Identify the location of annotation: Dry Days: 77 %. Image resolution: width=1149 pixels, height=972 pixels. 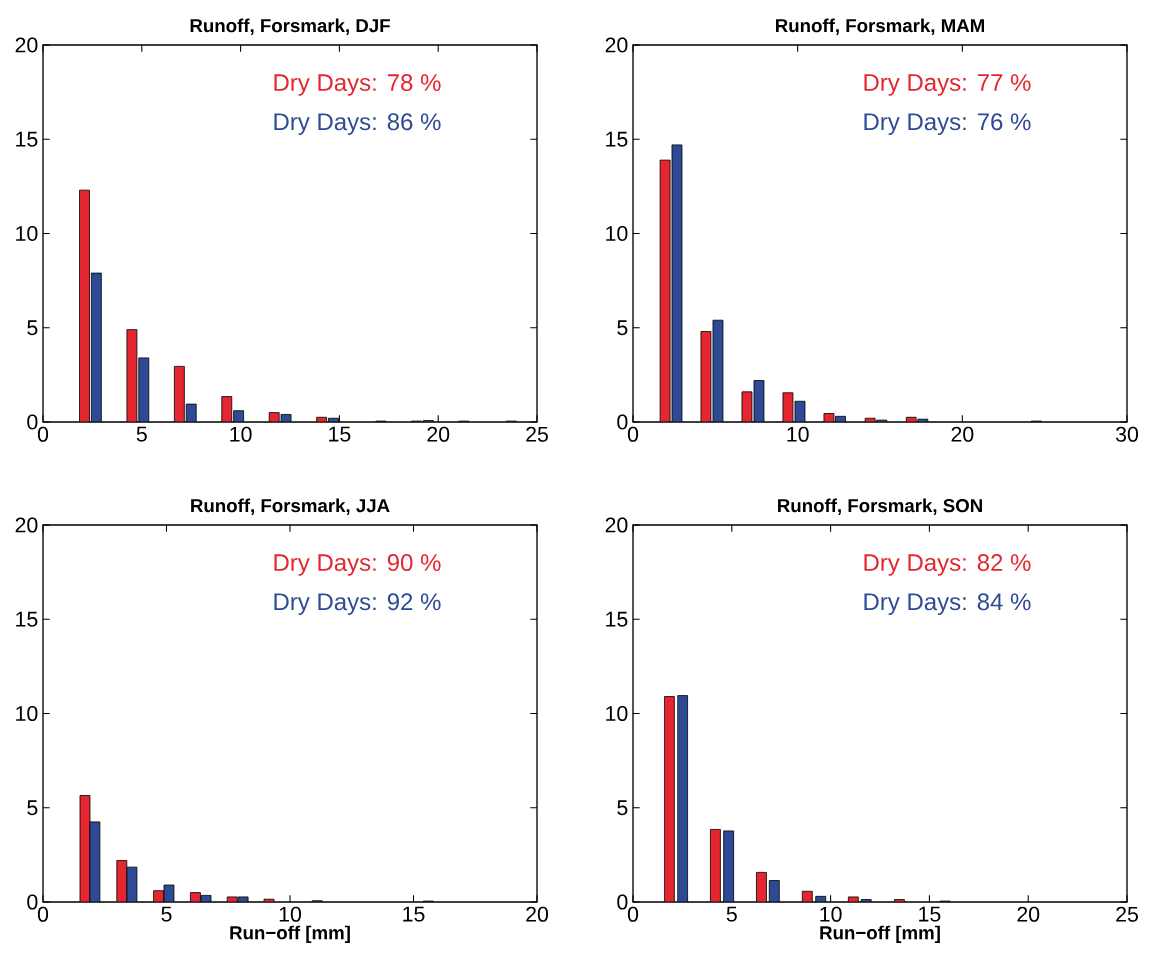
(947, 85).